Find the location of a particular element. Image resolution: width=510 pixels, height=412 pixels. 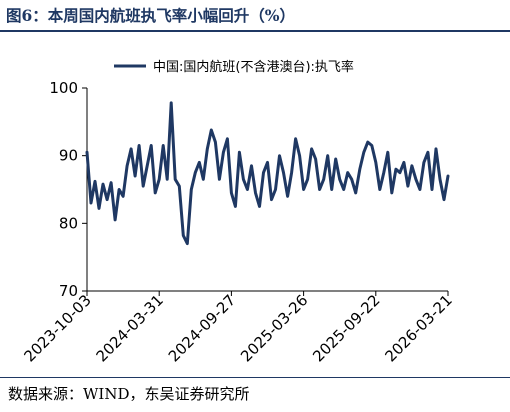

legend: 中国:国内航班(不含港澳台):执飞率 is located at coordinates (234, 67).